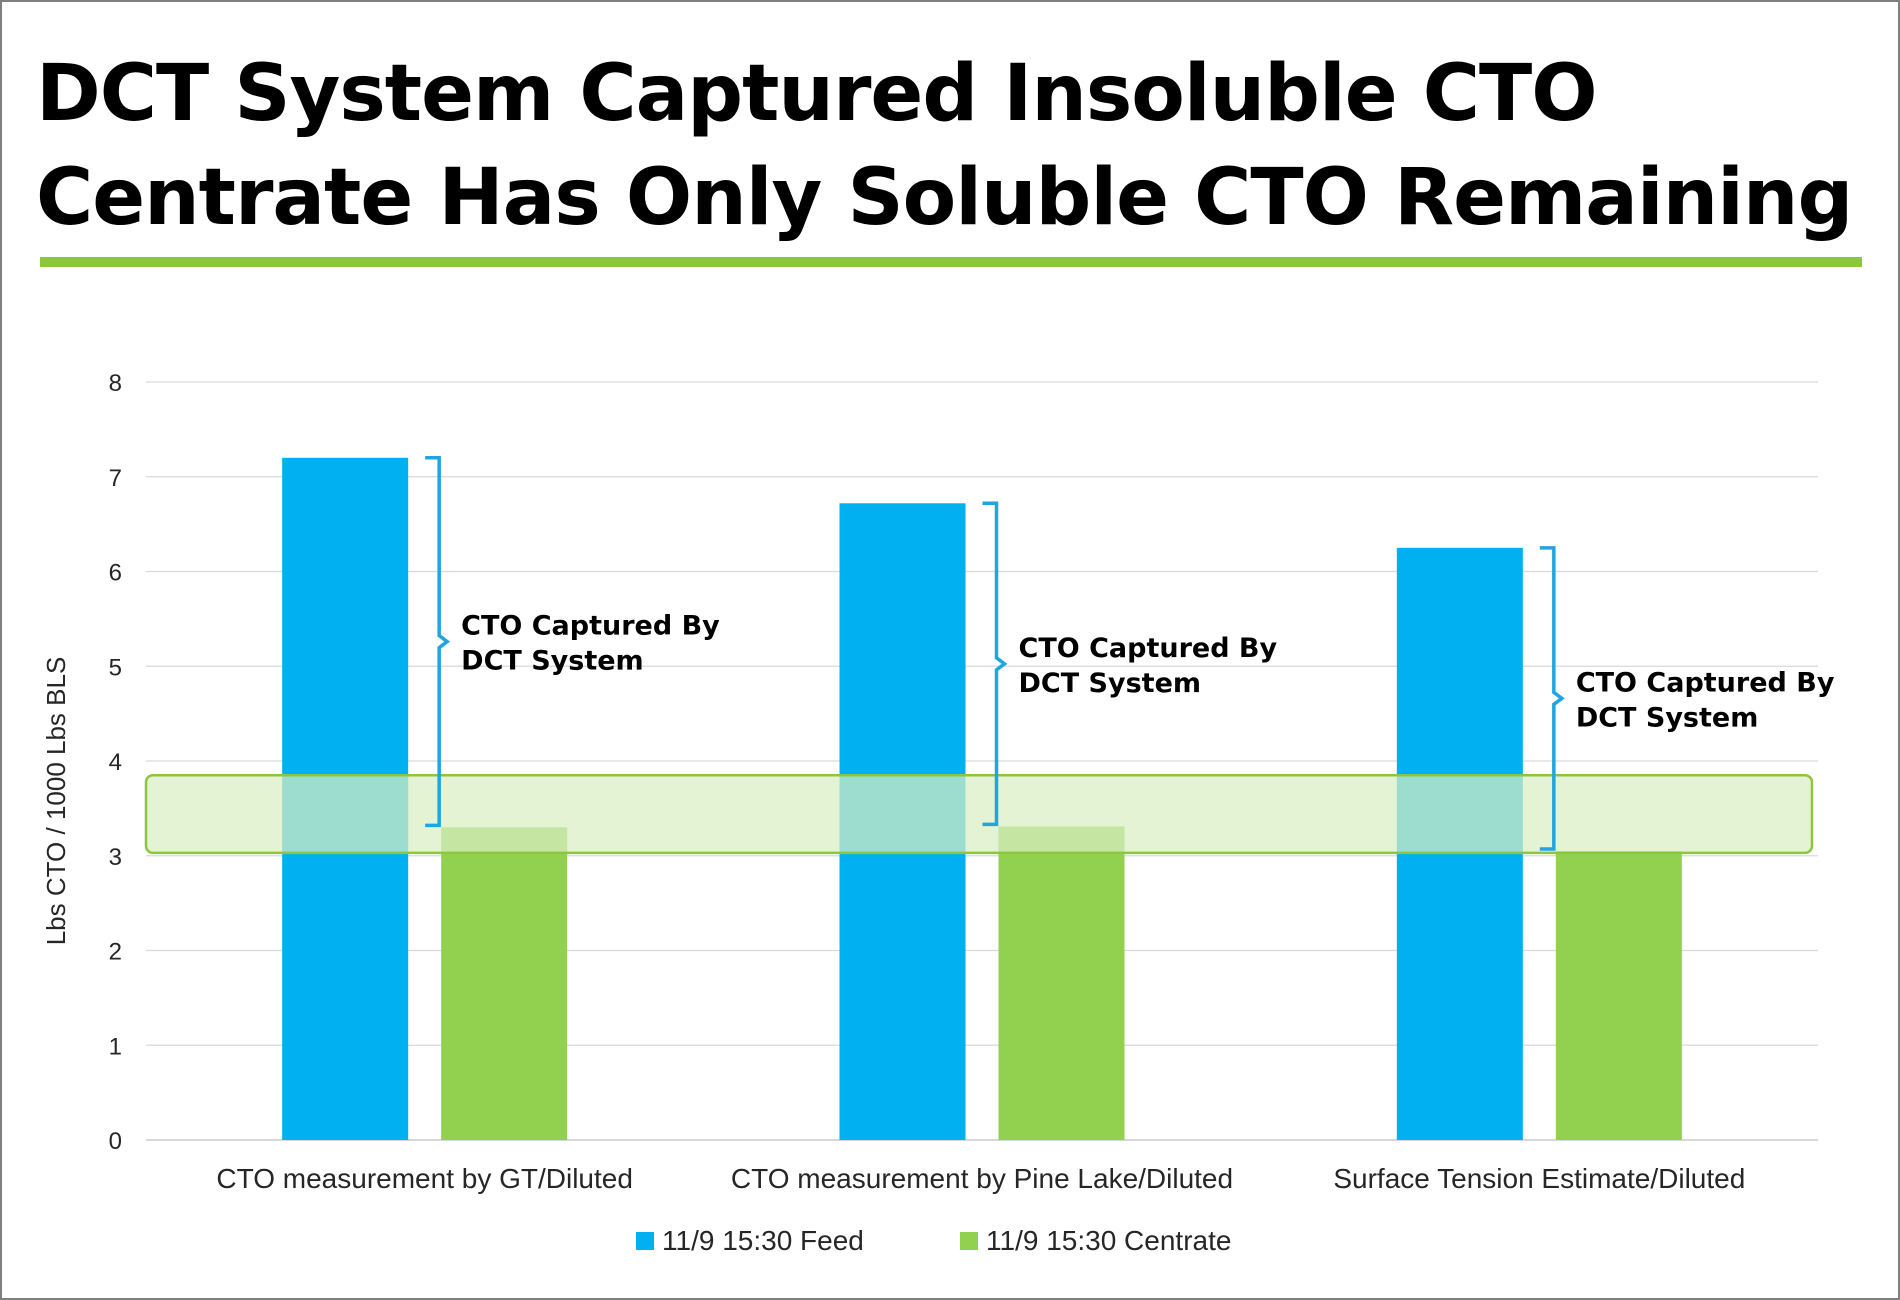 This screenshot has width=1900, height=1300. I want to click on legend-label: 11/9 15:30 Centrate, so click(1108, 1240).